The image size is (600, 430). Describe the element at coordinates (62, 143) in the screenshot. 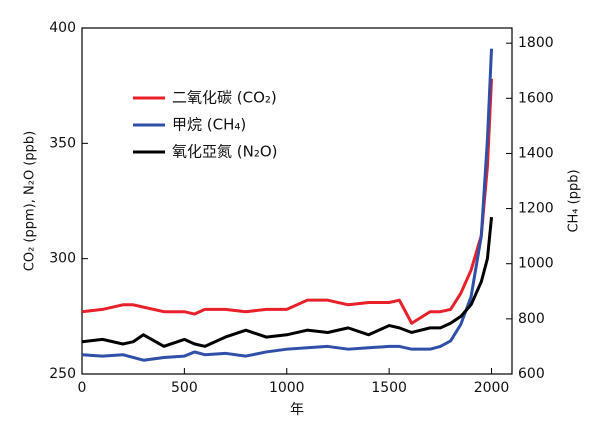

I see `y-tick-label: 350` at that location.